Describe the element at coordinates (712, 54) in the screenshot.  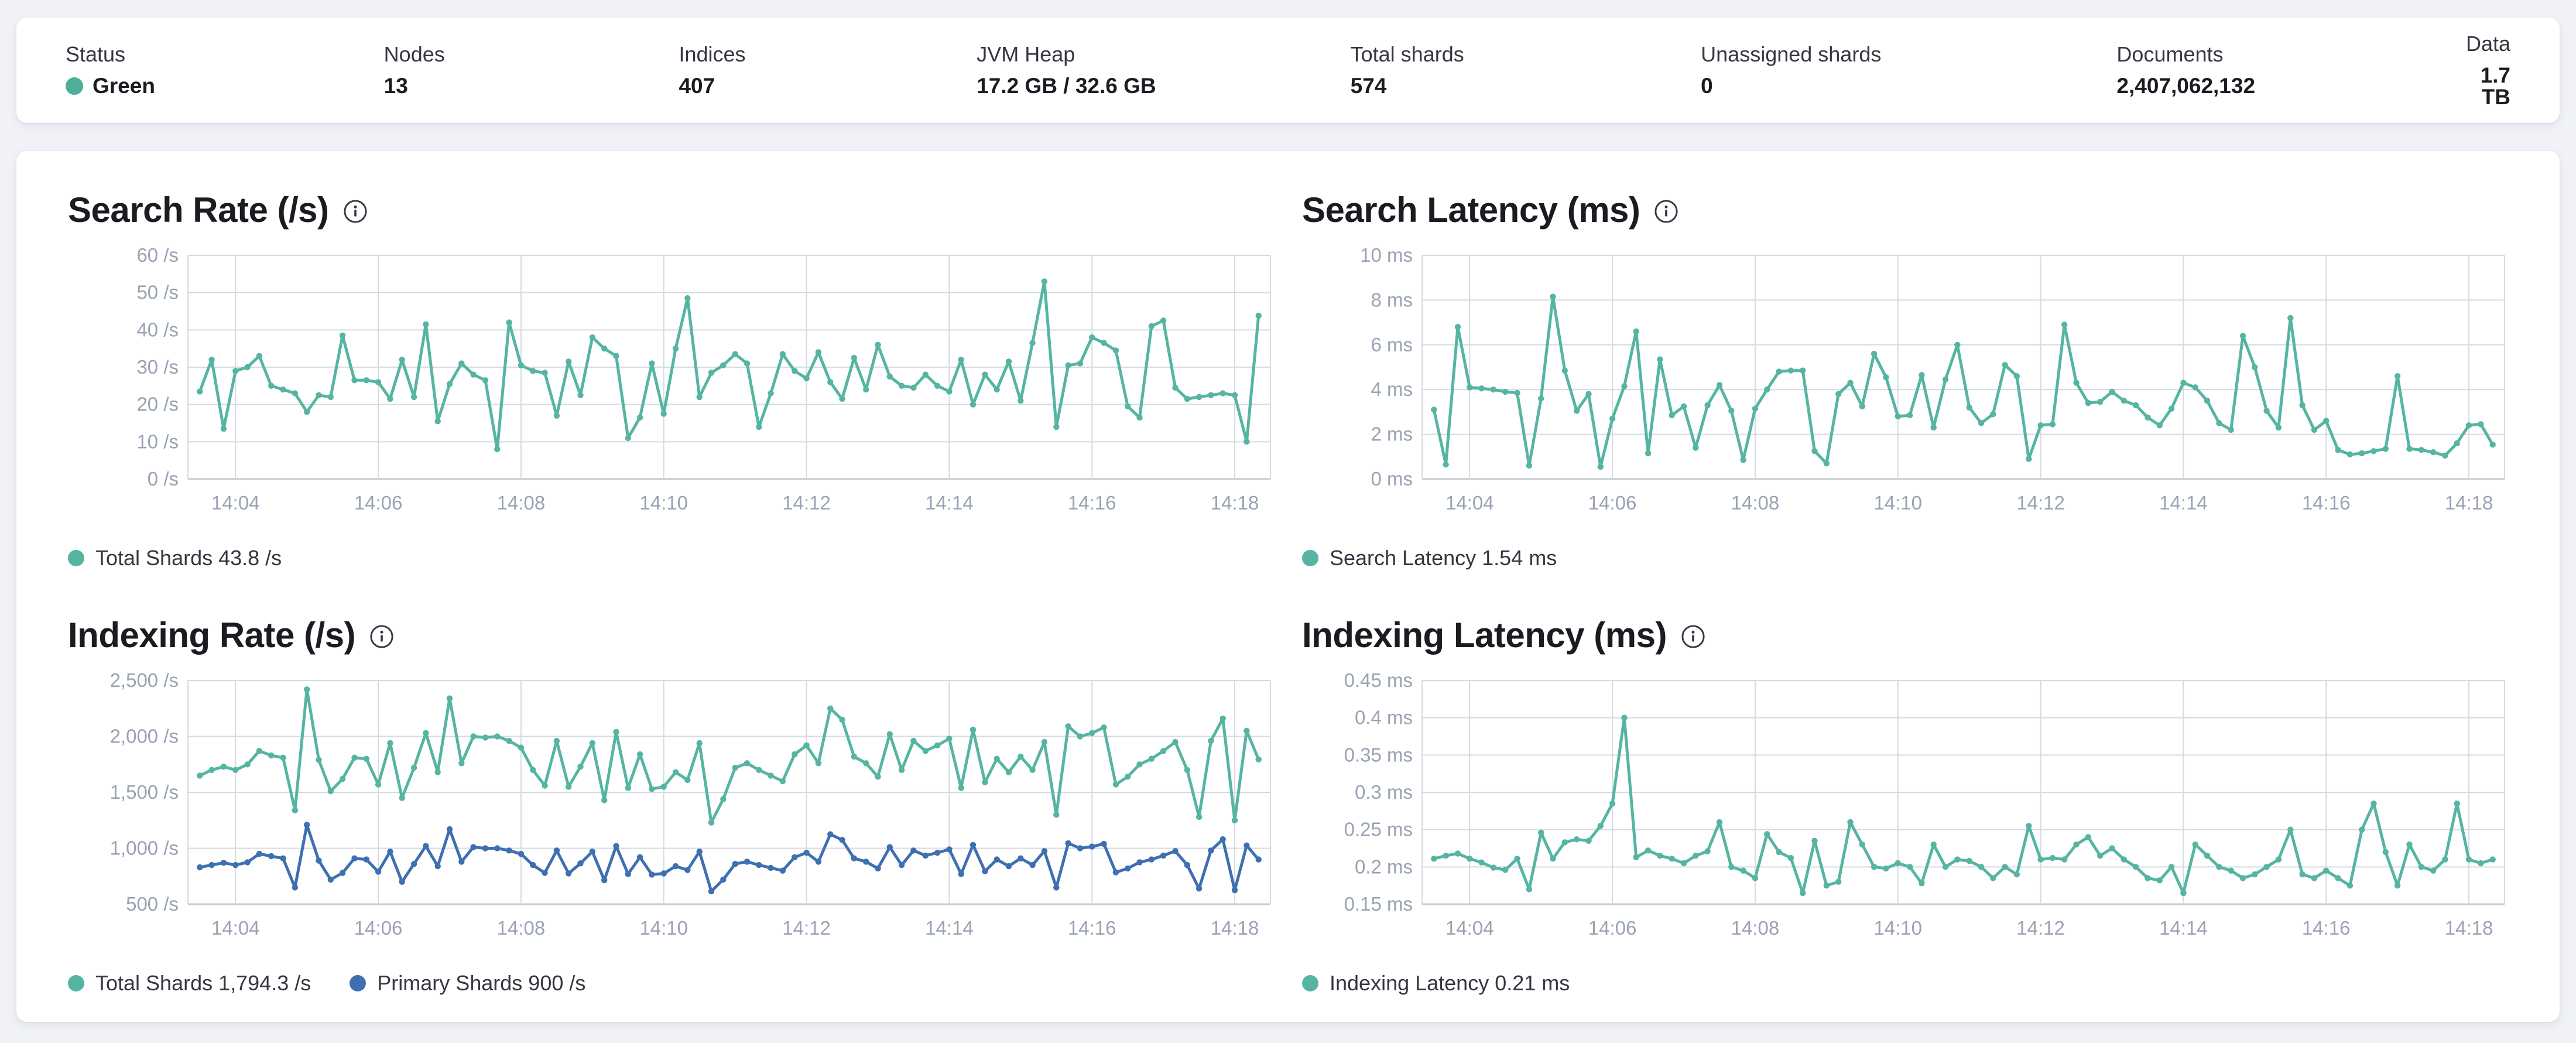
I see `stat-label: Indices` at that location.